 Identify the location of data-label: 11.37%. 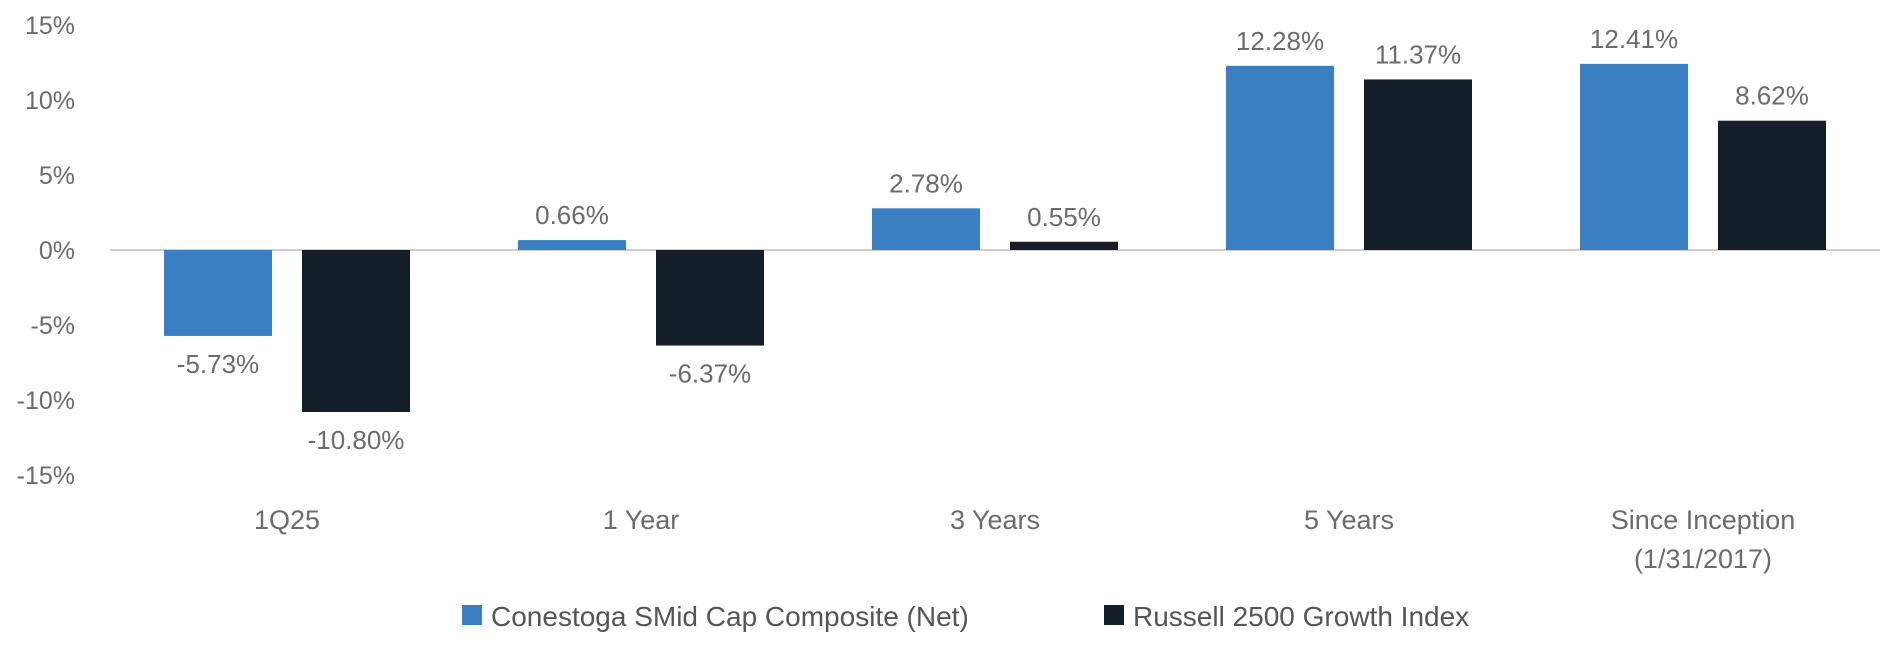
(1418, 54).